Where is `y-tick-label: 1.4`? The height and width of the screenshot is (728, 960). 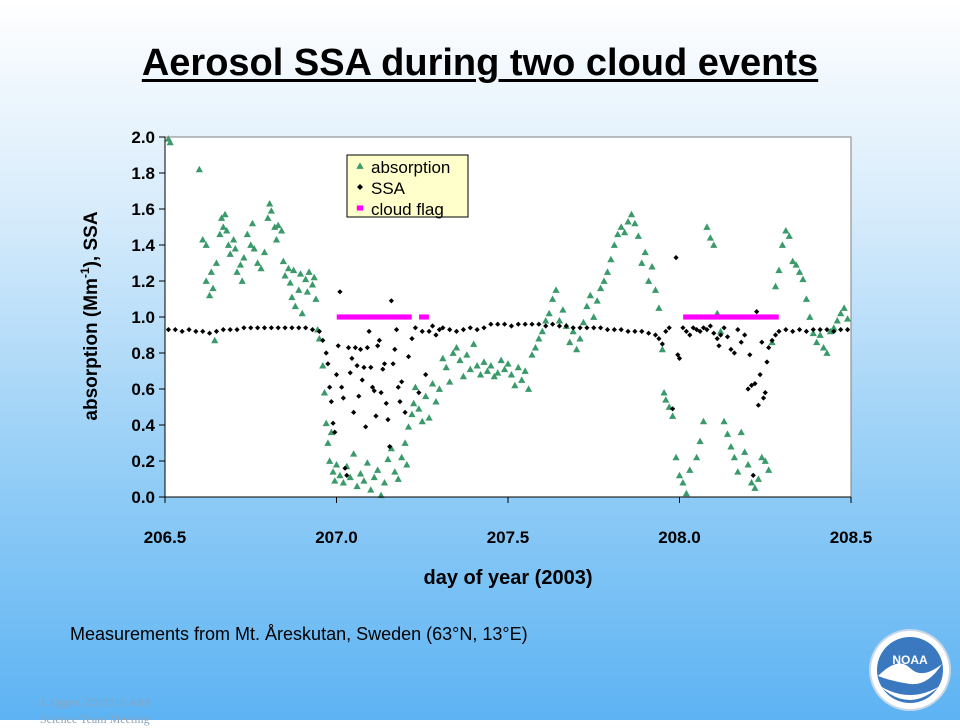 y-tick-label: 1.4 is located at coordinates (143, 245).